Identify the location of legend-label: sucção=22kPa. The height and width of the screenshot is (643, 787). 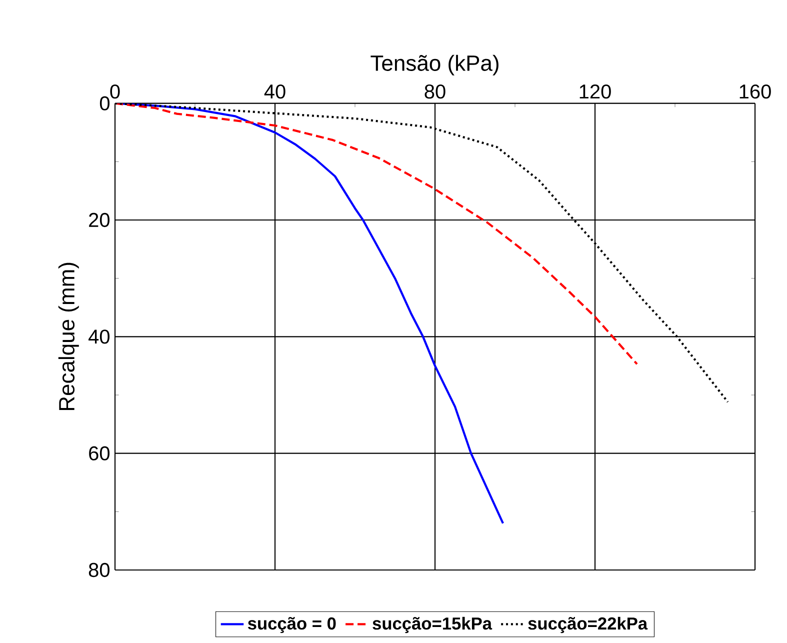
(588, 625).